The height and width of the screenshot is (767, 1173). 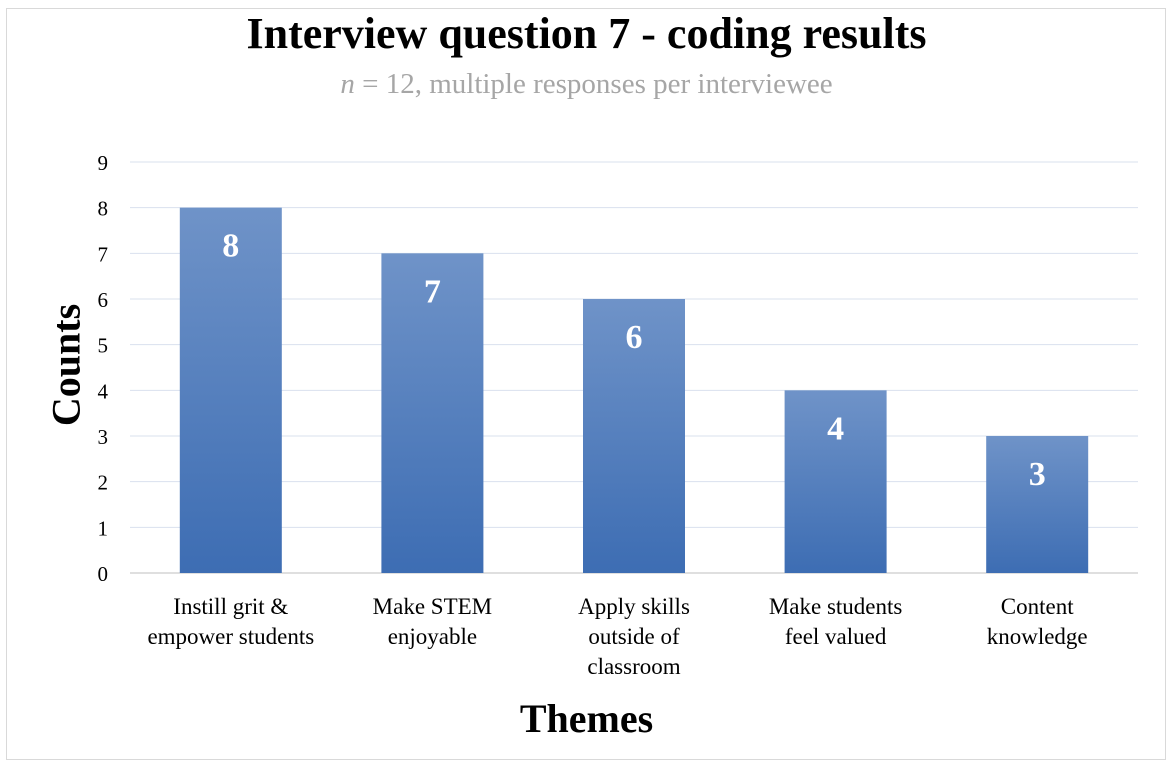 What do you see at coordinates (103, 528) in the screenshot?
I see `y-tick-label: 1` at bounding box center [103, 528].